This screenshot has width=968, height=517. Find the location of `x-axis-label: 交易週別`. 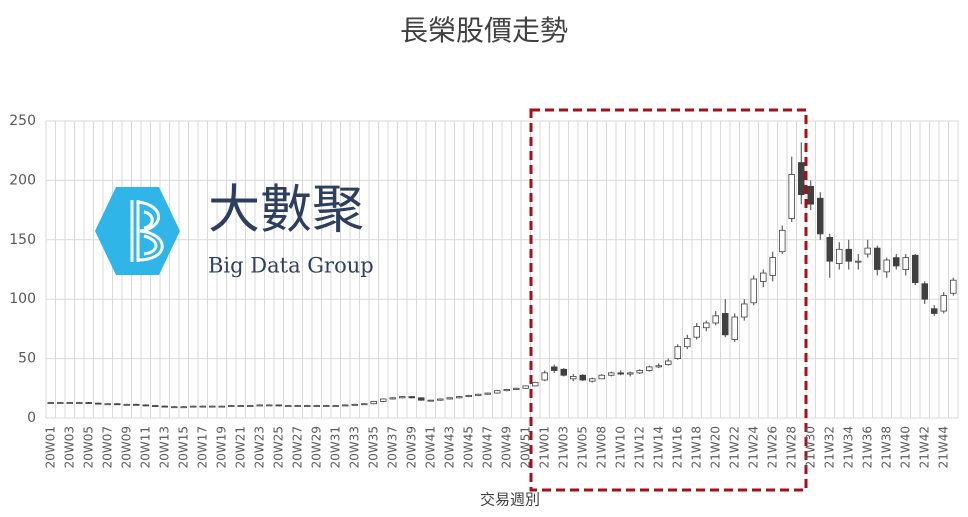

x-axis-label: 交易週別 is located at coordinates (510, 500).